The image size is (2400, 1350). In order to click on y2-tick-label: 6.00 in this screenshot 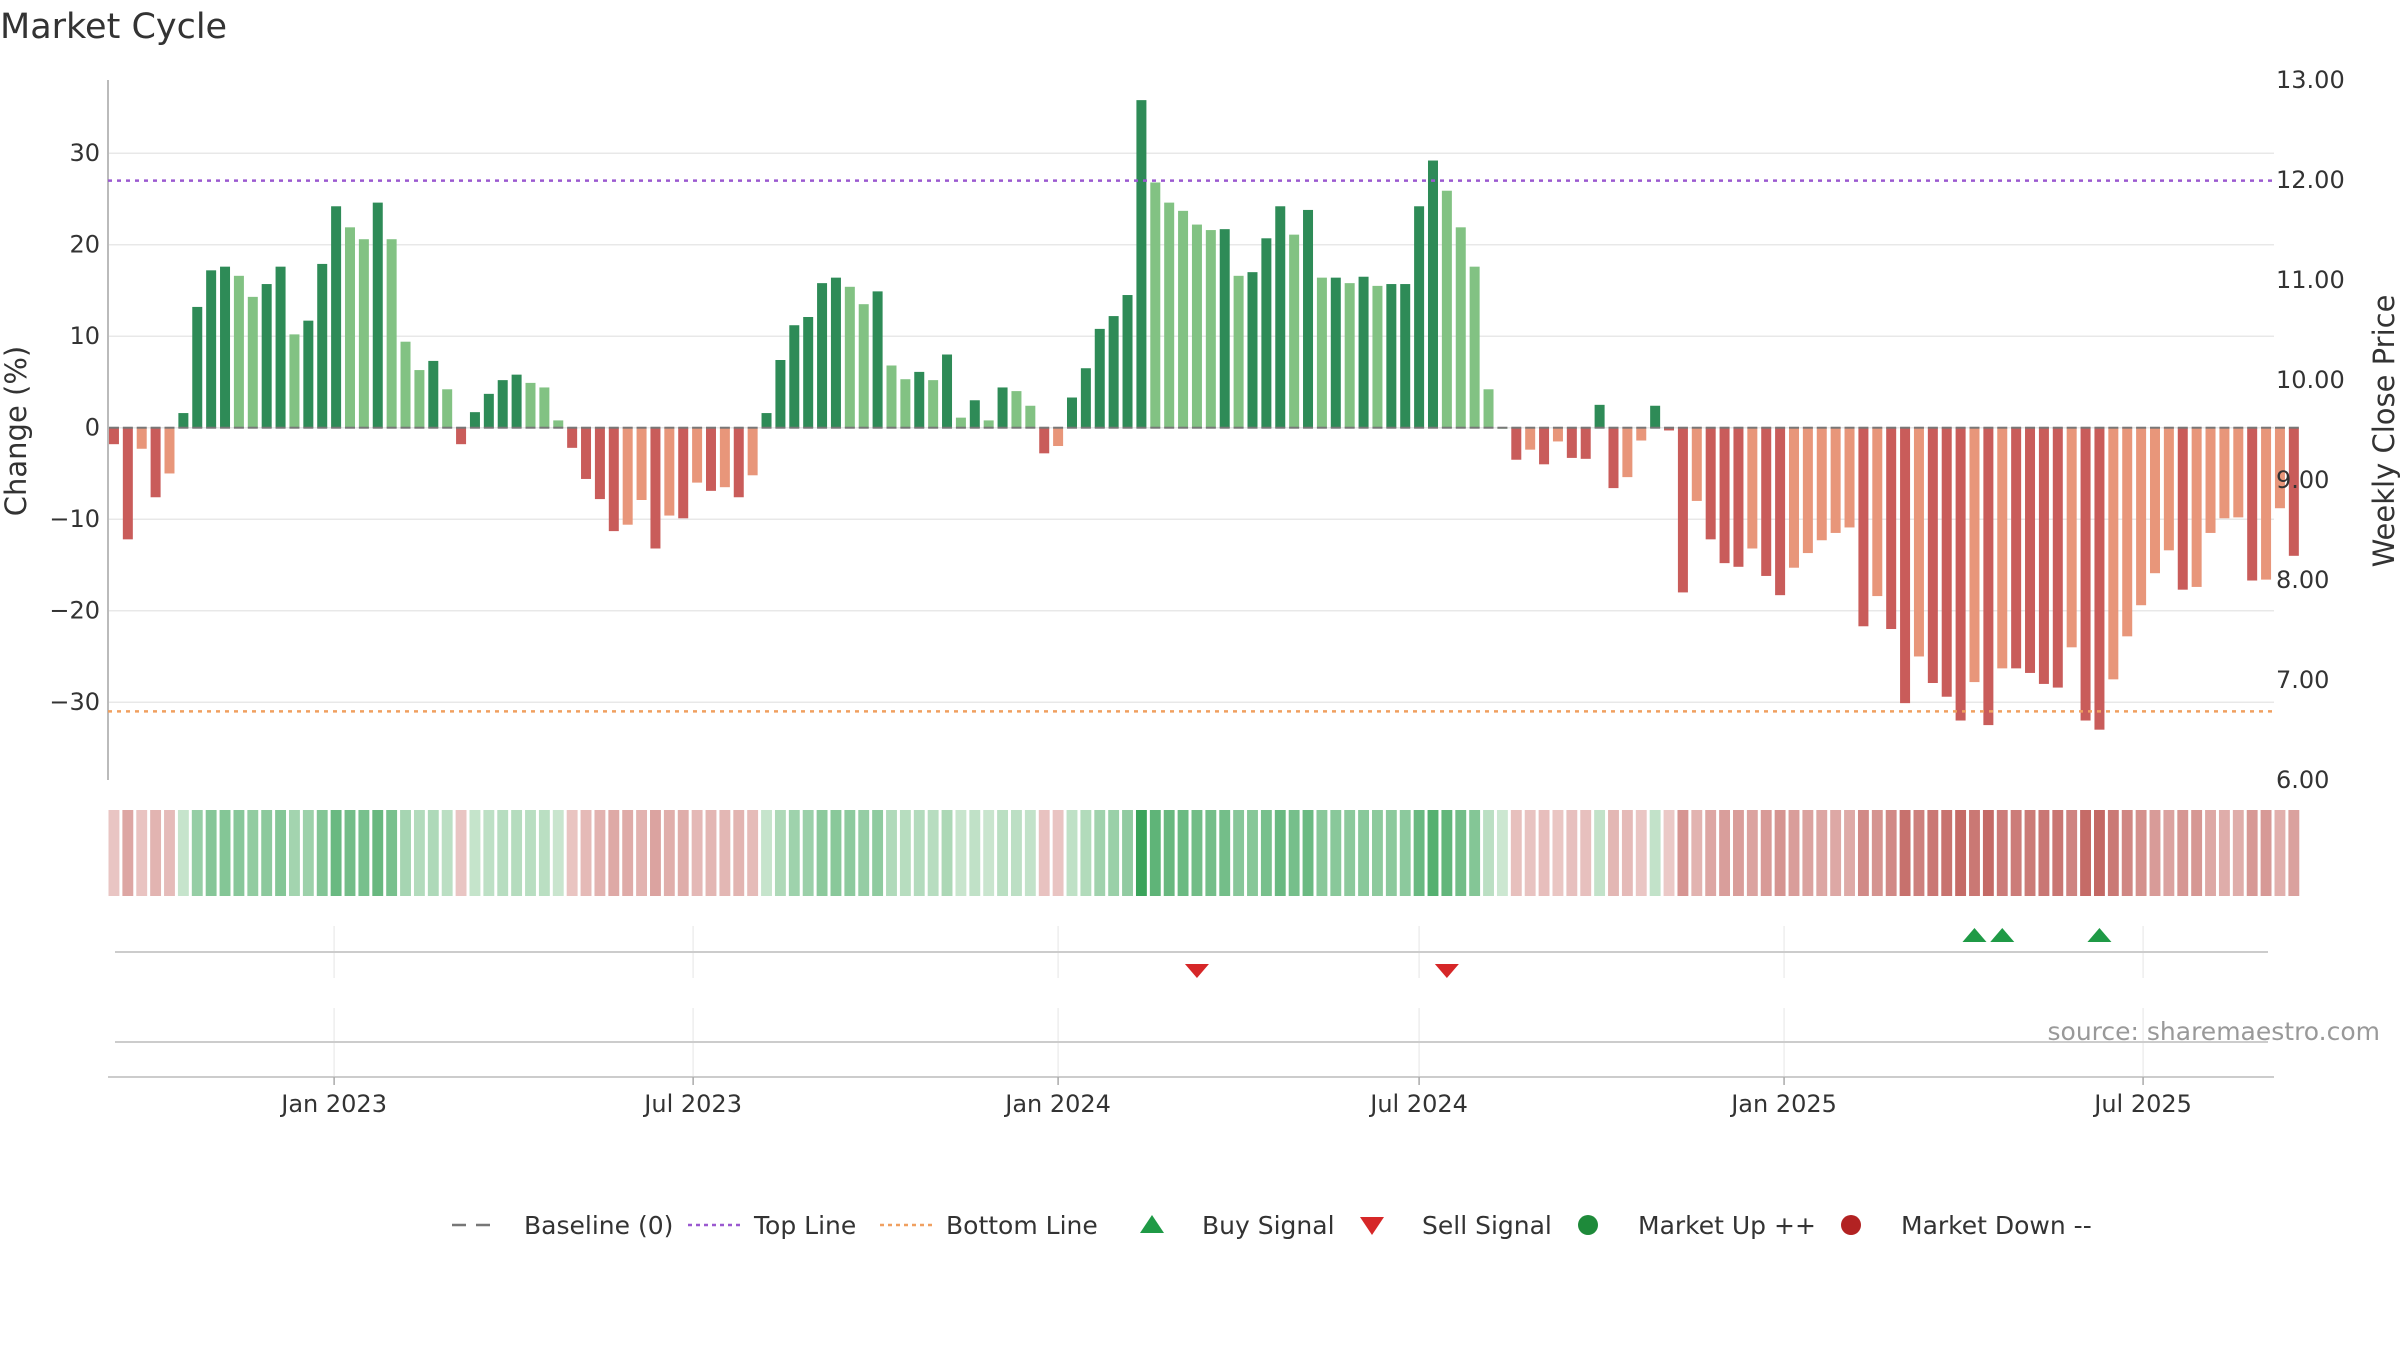, I will do `click(2302, 780)`.